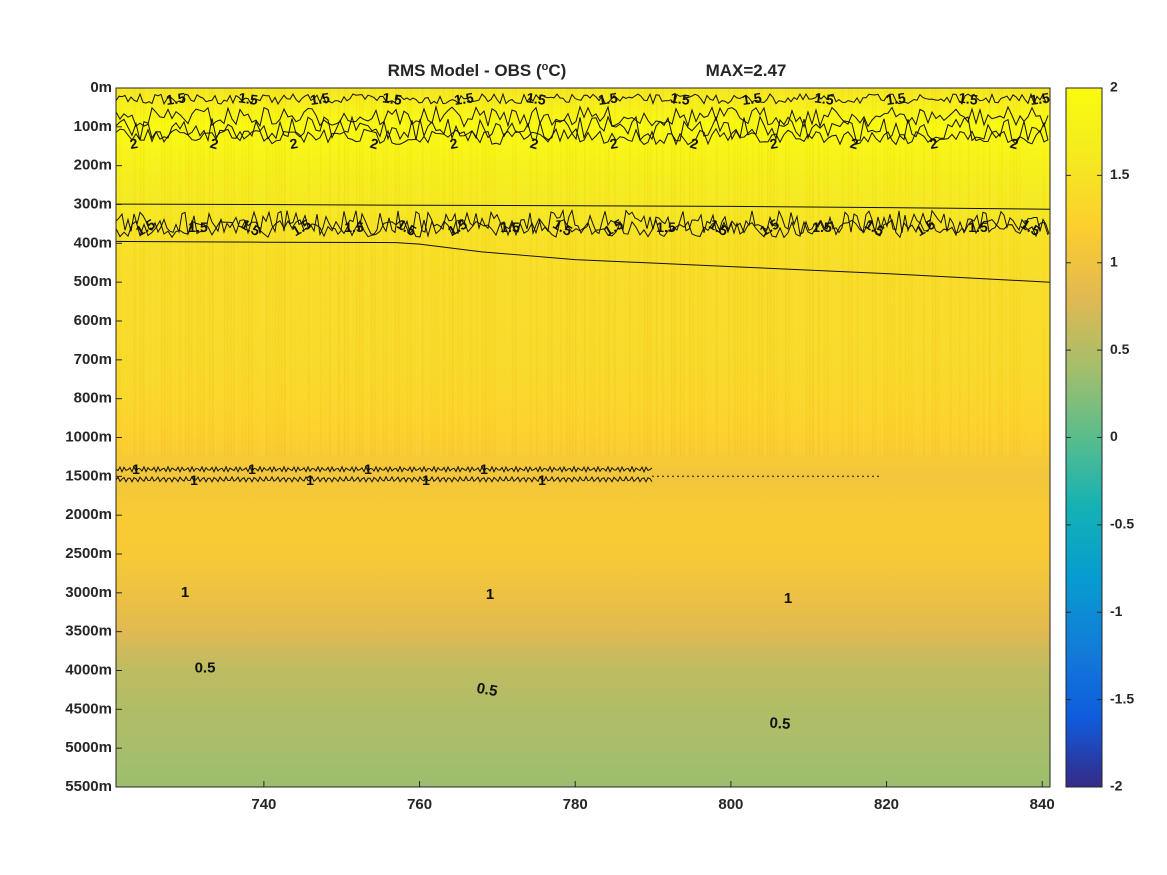 This screenshot has height=875, width=1167. I want to click on y-tick-label: 2500m, so click(88, 553).